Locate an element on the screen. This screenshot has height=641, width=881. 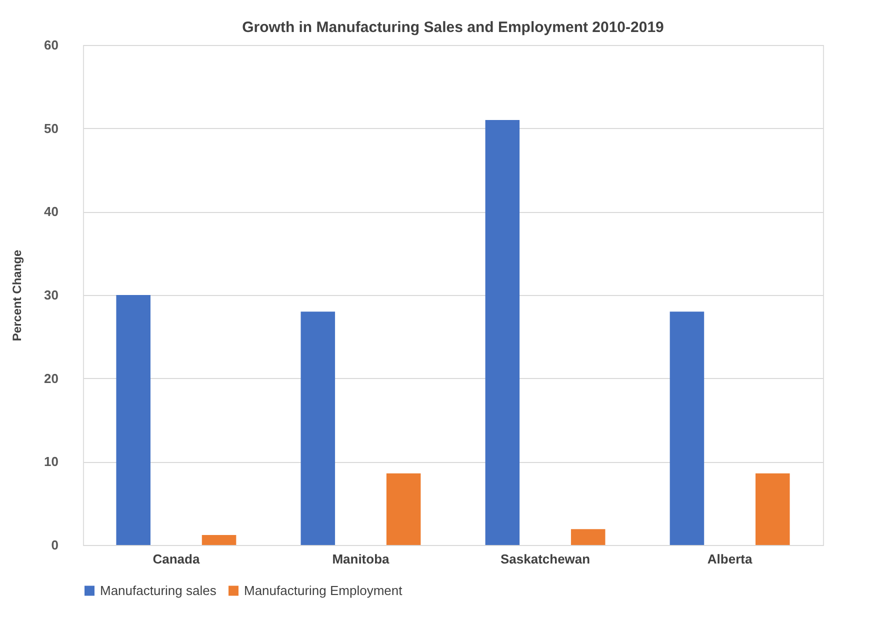
y-tick-label: 30 is located at coordinates (51, 295).